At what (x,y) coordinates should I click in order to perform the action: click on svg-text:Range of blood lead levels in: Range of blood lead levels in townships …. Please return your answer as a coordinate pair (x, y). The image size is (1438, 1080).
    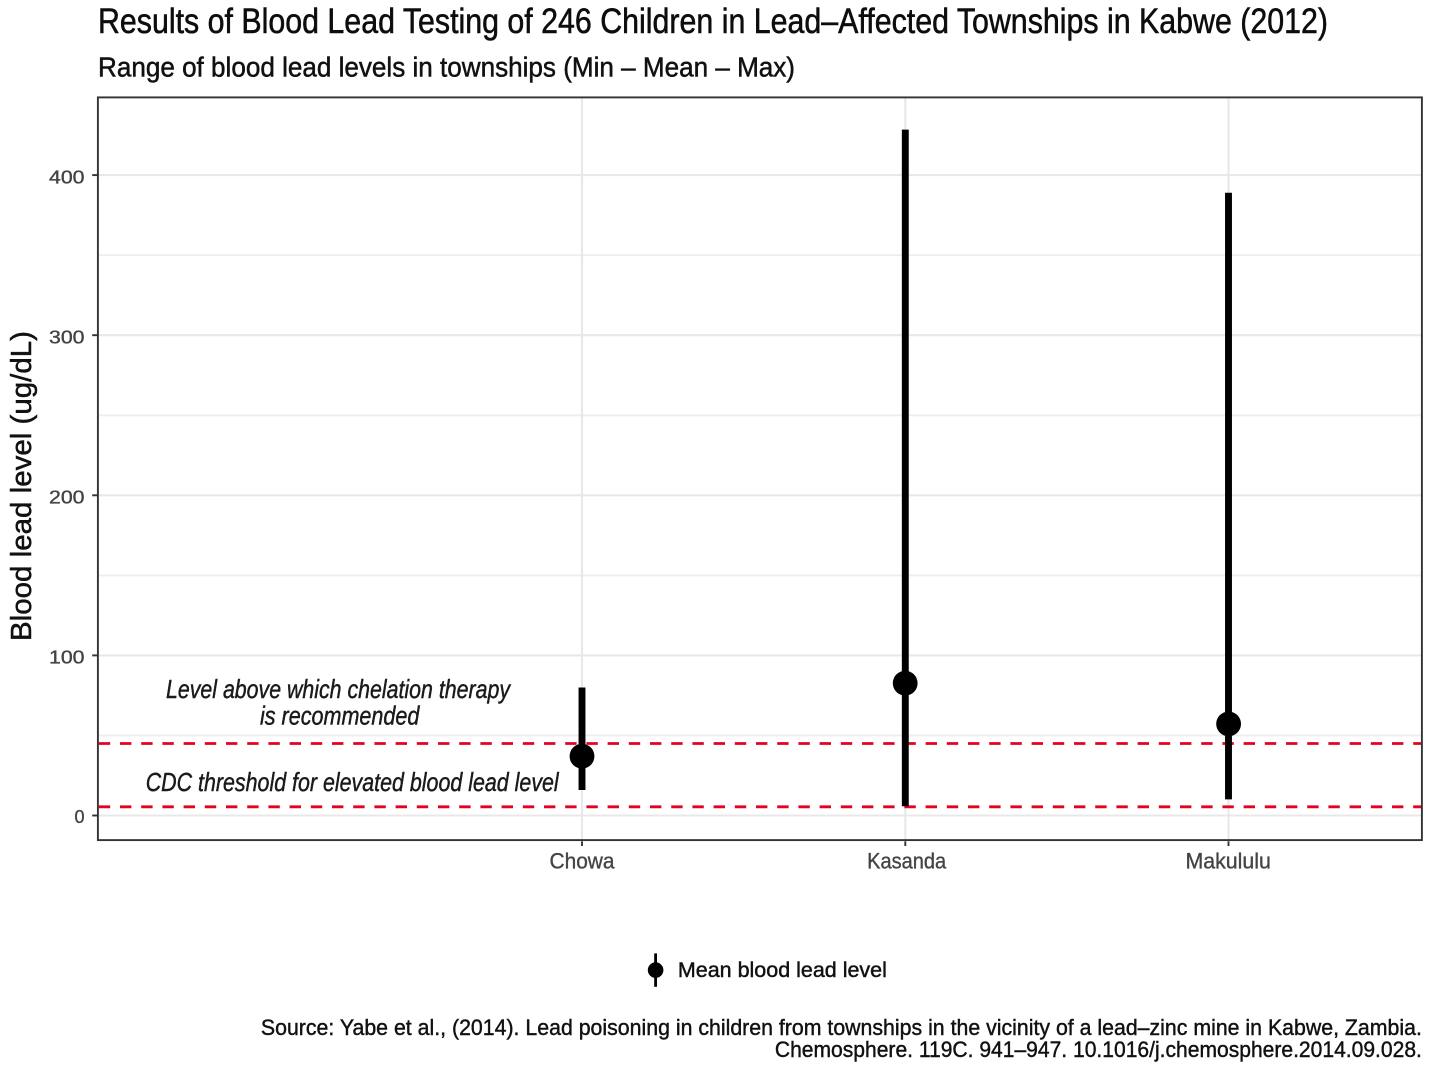
    Looking at the image, I should click on (446, 67).